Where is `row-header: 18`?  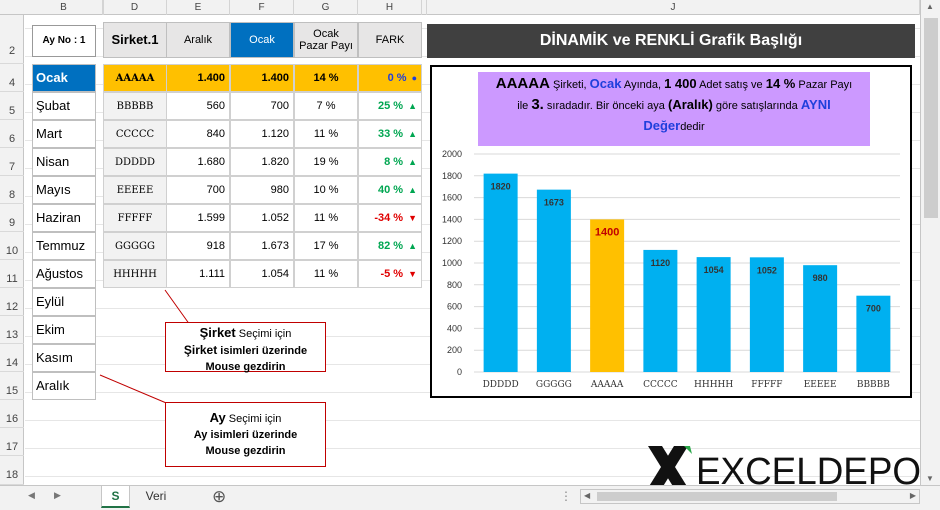 row-header: 18 is located at coordinates (12, 470).